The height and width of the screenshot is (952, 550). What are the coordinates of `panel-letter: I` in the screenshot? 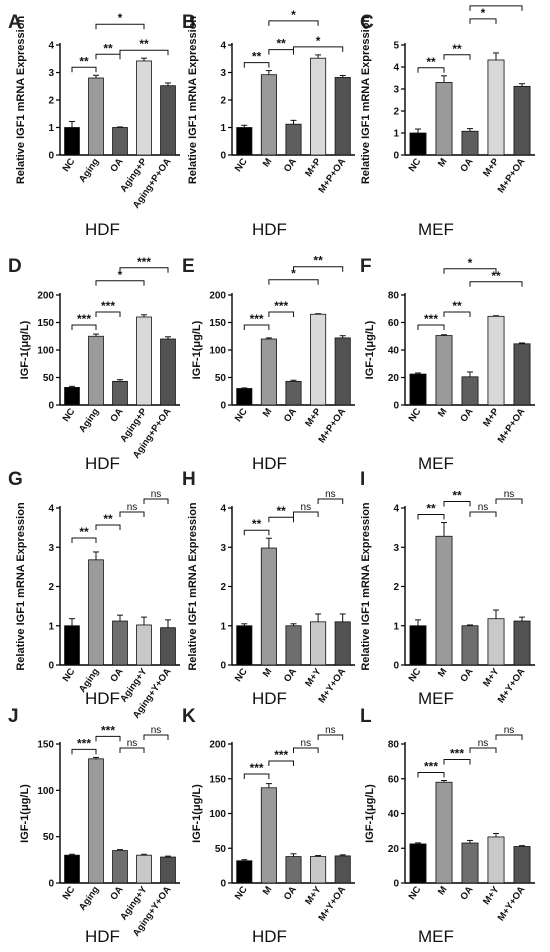 It's located at (362, 479).